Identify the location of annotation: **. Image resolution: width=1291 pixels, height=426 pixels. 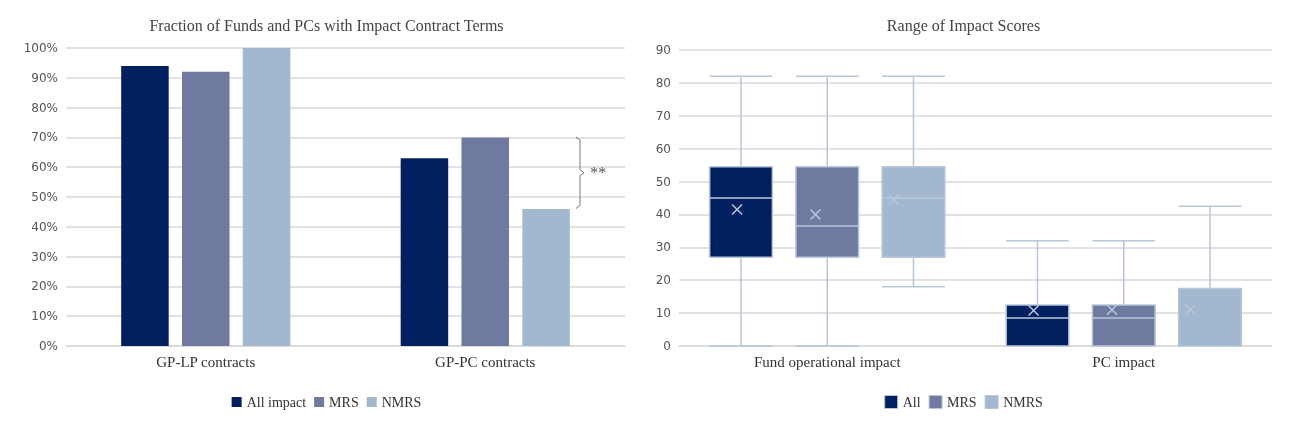
(598, 173).